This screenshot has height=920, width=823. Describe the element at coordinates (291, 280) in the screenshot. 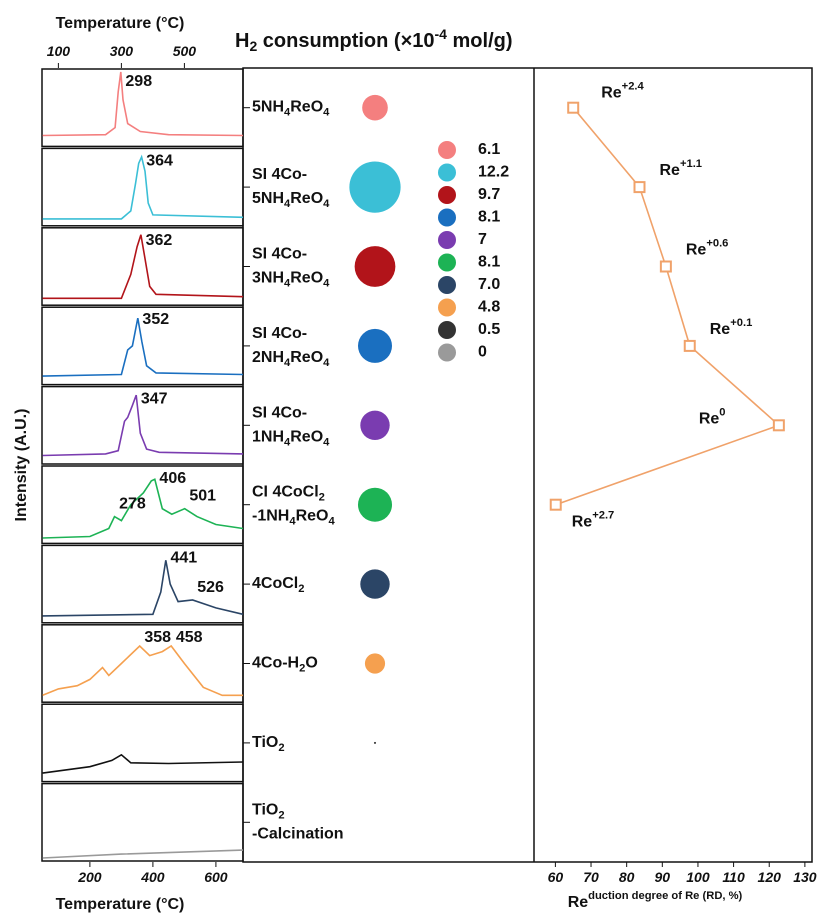

I see `sample-label: 3NH4ReO4` at that location.